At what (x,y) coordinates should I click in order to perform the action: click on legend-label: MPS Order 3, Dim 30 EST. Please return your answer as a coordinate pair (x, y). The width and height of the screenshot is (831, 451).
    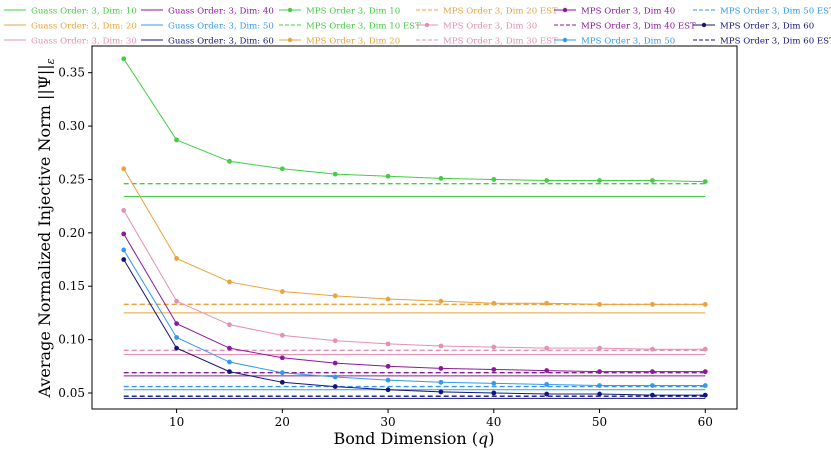
    Looking at the image, I should click on (500, 42).